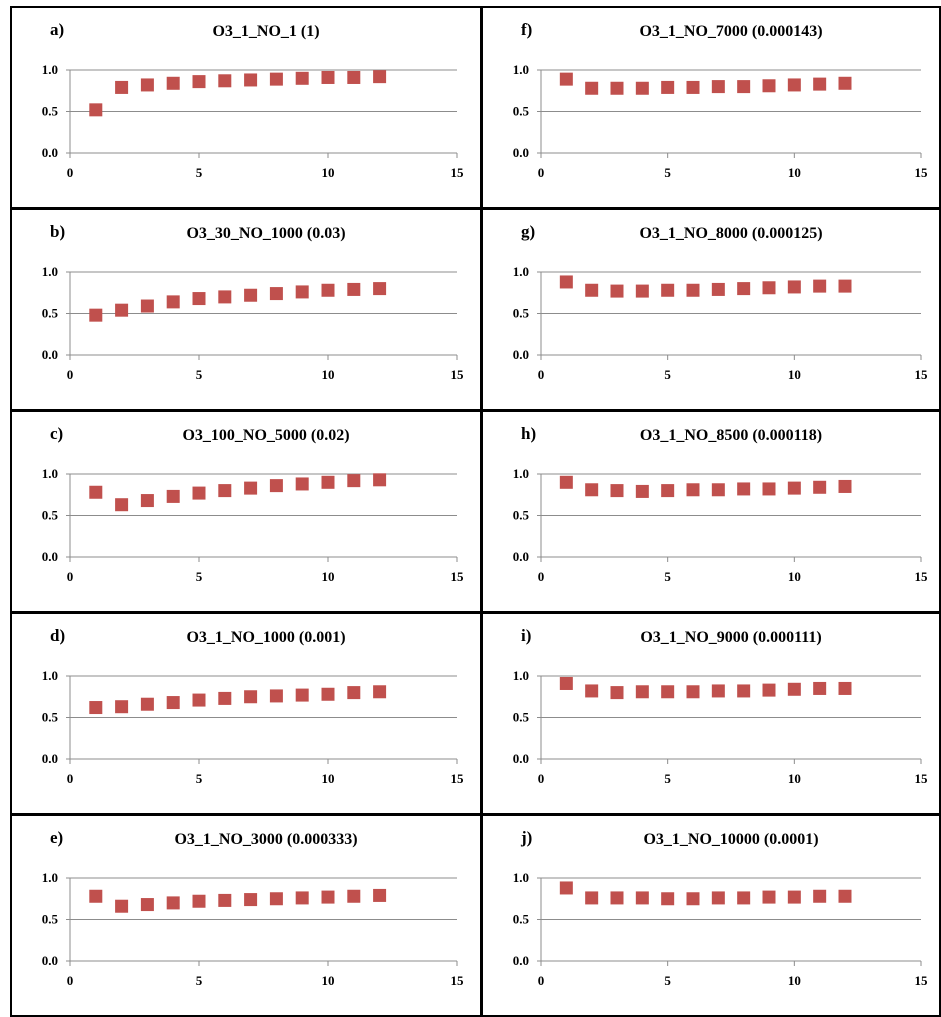 Image resolution: width=941 pixels, height=1017 pixels. I want to click on chart-panel-b: b) O3_30_NO_1000 (0.03) 0.0 0.5 1.0 0 5 10 15, so click(246, 309).